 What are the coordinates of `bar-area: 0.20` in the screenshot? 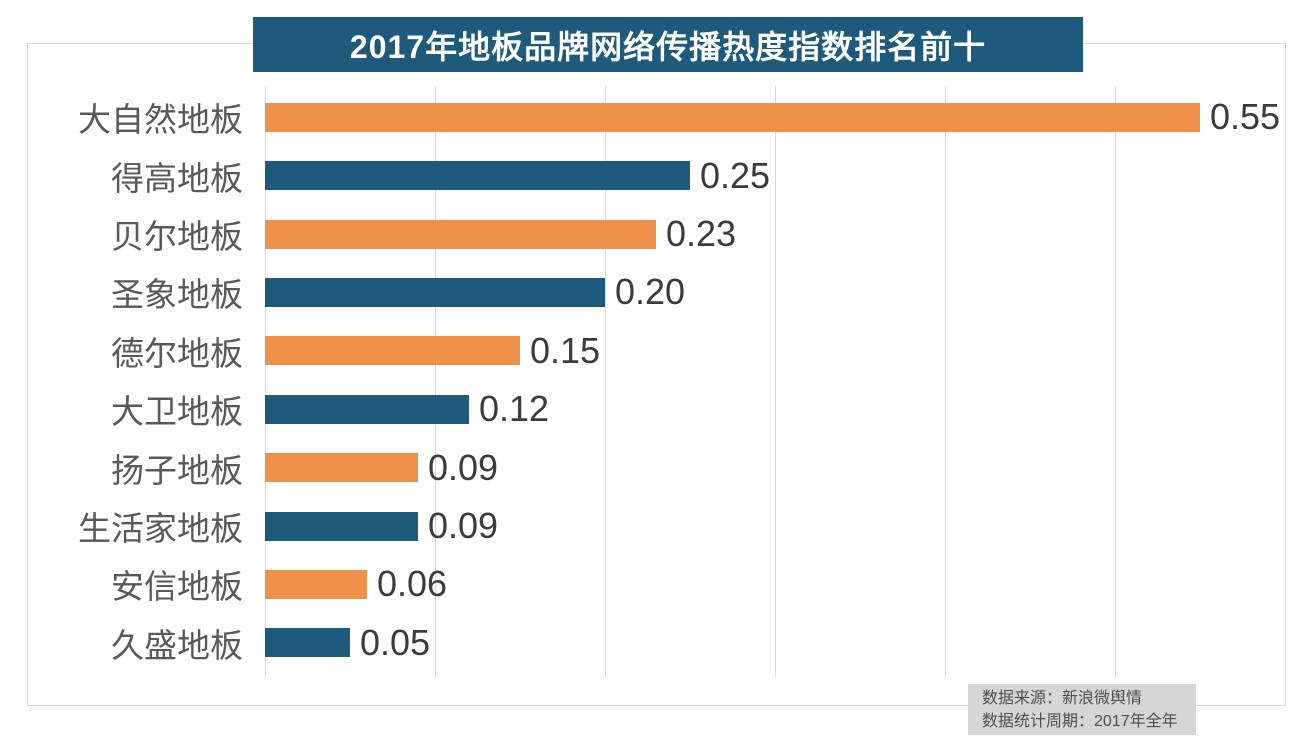 It's located at (475, 292).